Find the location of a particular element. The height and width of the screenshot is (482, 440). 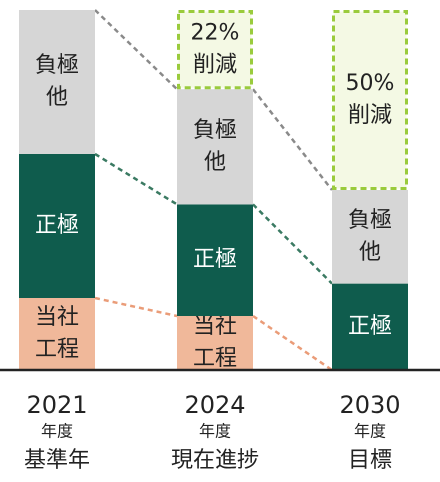

reduction-label: 22%削減 is located at coordinates (215, 49).